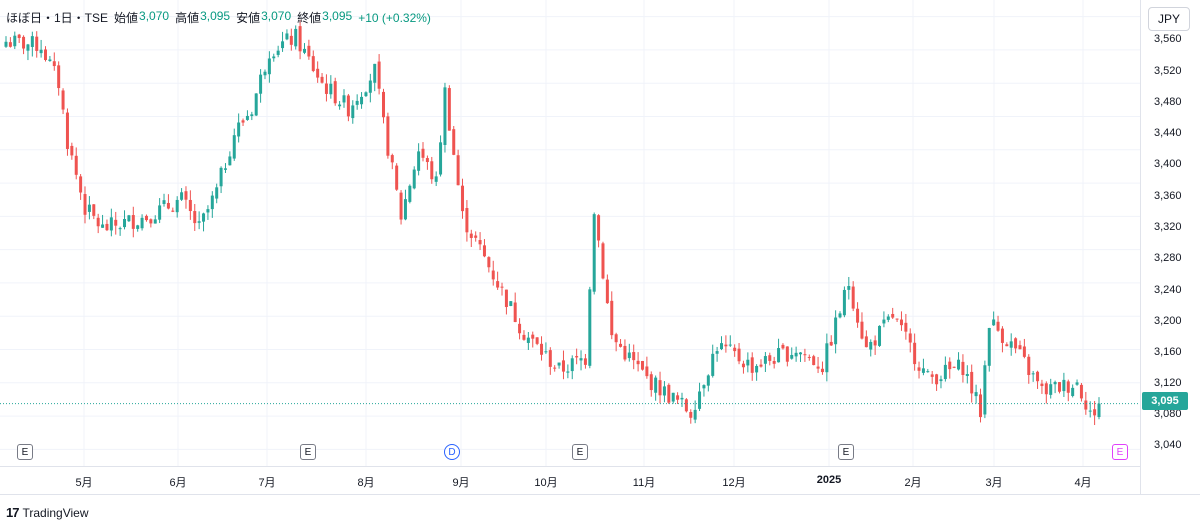 Image resolution: width=1200 pixels, height=526 pixels. What do you see at coordinates (47, 512) in the screenshot?
I see `brand-logo: 17 TradingView` at bounding box center [47, 512].